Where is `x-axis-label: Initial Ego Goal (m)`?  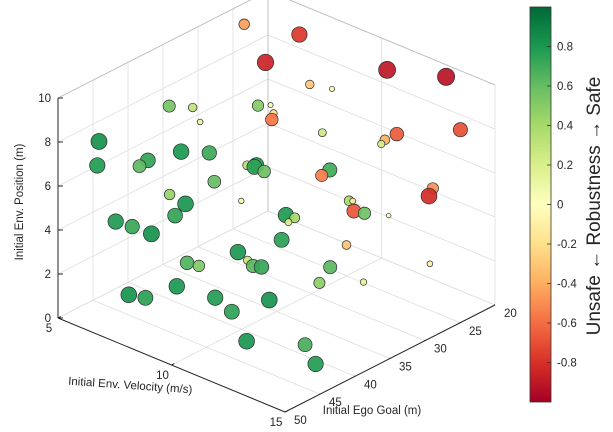 x-axis-label: Initial Ego Goal (m) is located at coordinates (372, 411).